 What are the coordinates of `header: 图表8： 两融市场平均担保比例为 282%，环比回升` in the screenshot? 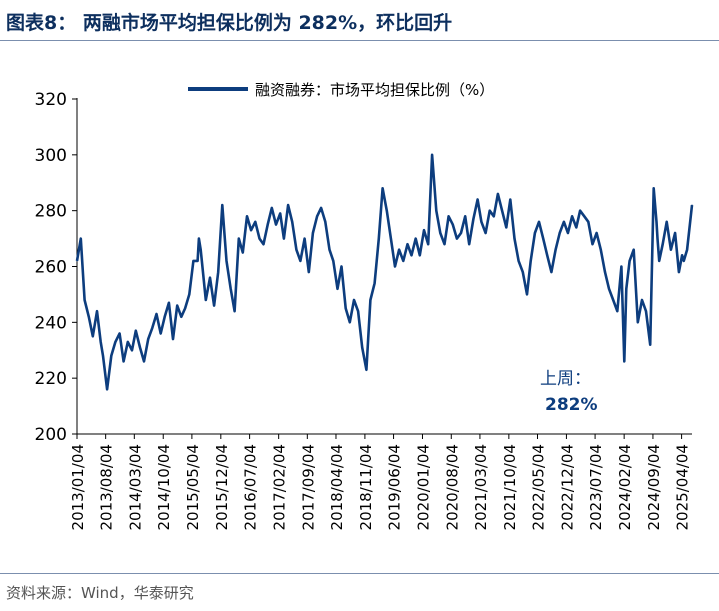 It's located at (359, 21).